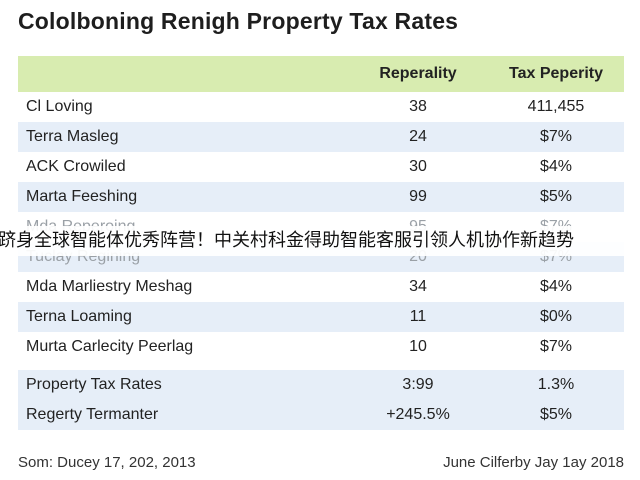 The width and height of the screenshot is (640, 480). Describe the element at coordinates (418, 196) in the screenshot. I see `row-value: 99` at that location.